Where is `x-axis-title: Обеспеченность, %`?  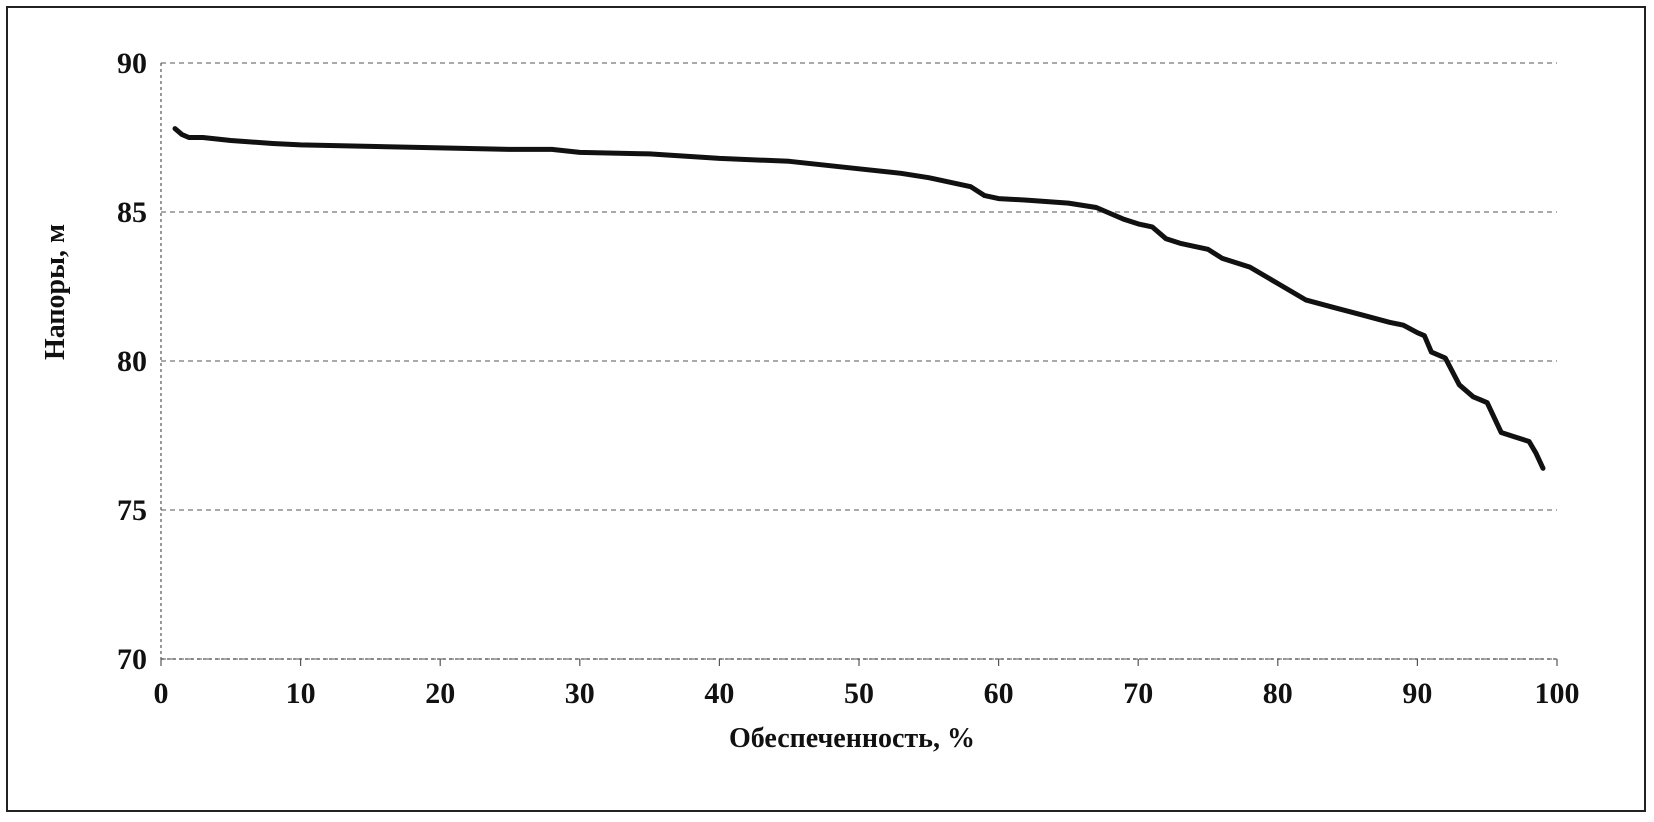
x-axis-title: Обеспеченность, % is located at coordinates (852, 738).